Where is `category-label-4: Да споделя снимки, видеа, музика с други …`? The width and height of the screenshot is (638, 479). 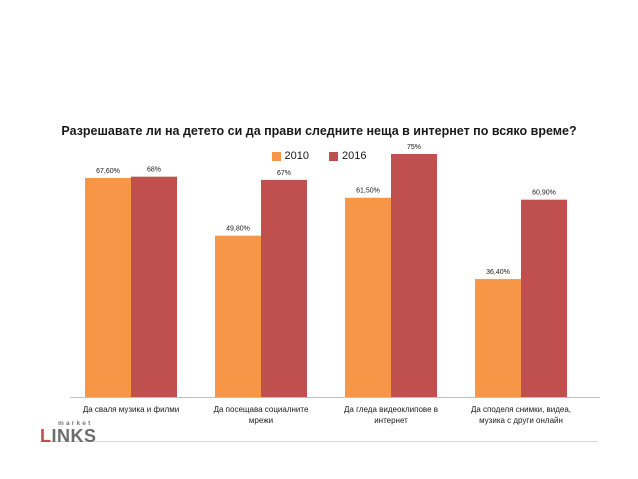 category-label-4: Да споделя снимки, видеа, музика с други … is located at coordinates (521, 415).